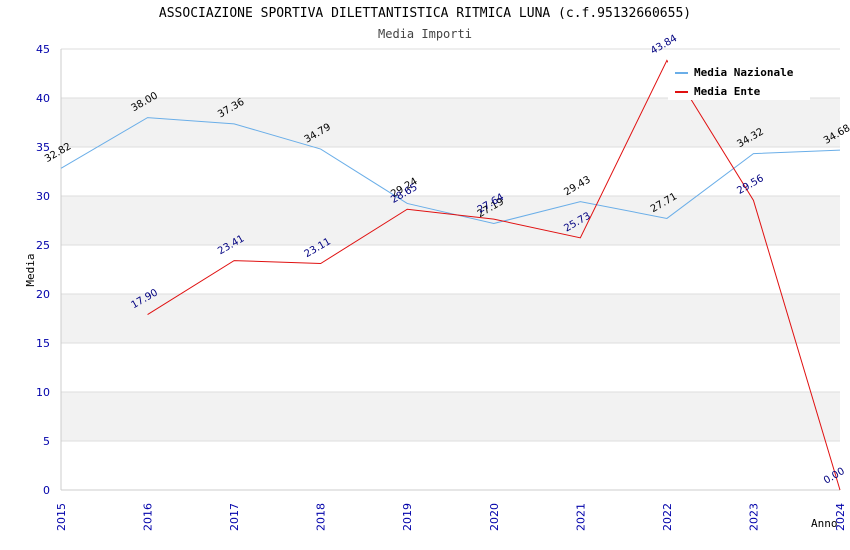 The width and height of the screenshot is (850, 550). What do you see at coordinates (580, 517) in the screenshot?
I see `x-tick-label: 2021` at bounding box center [580, 517].